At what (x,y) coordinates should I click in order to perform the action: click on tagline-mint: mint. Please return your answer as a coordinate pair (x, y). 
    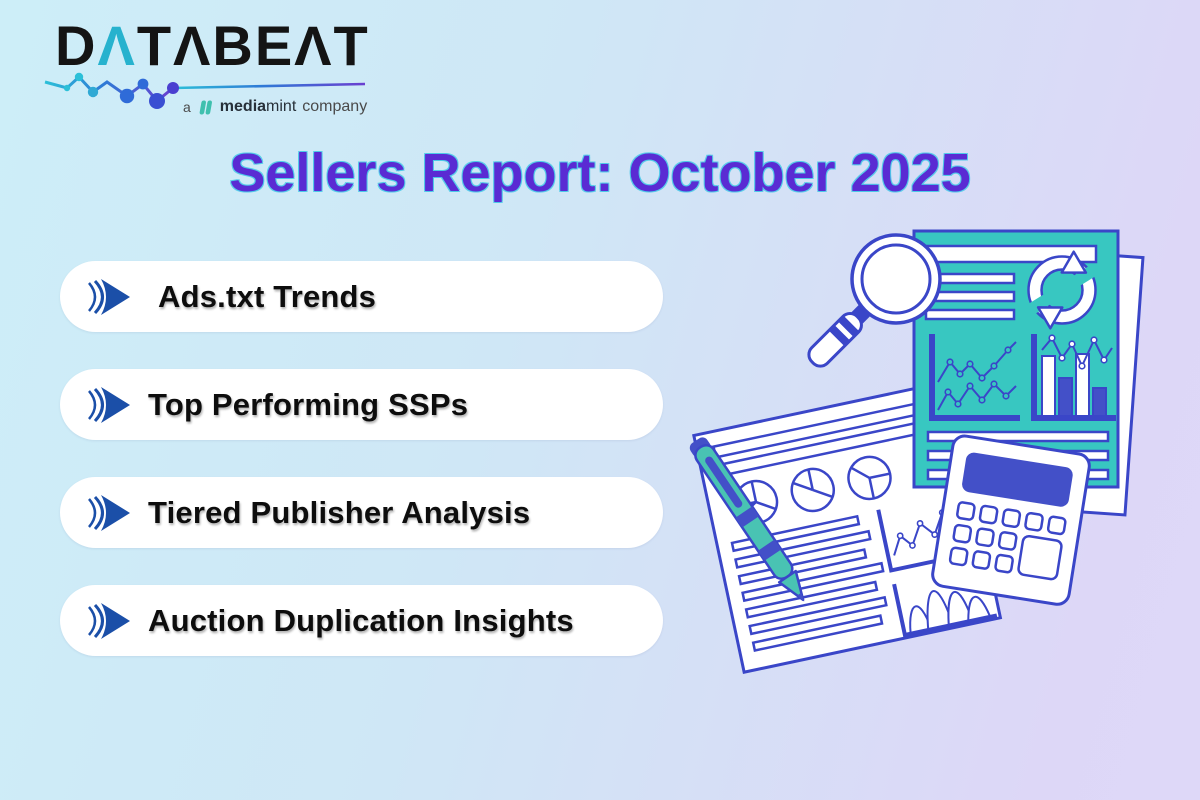
    Looking at the image, I should click on (281, 106).